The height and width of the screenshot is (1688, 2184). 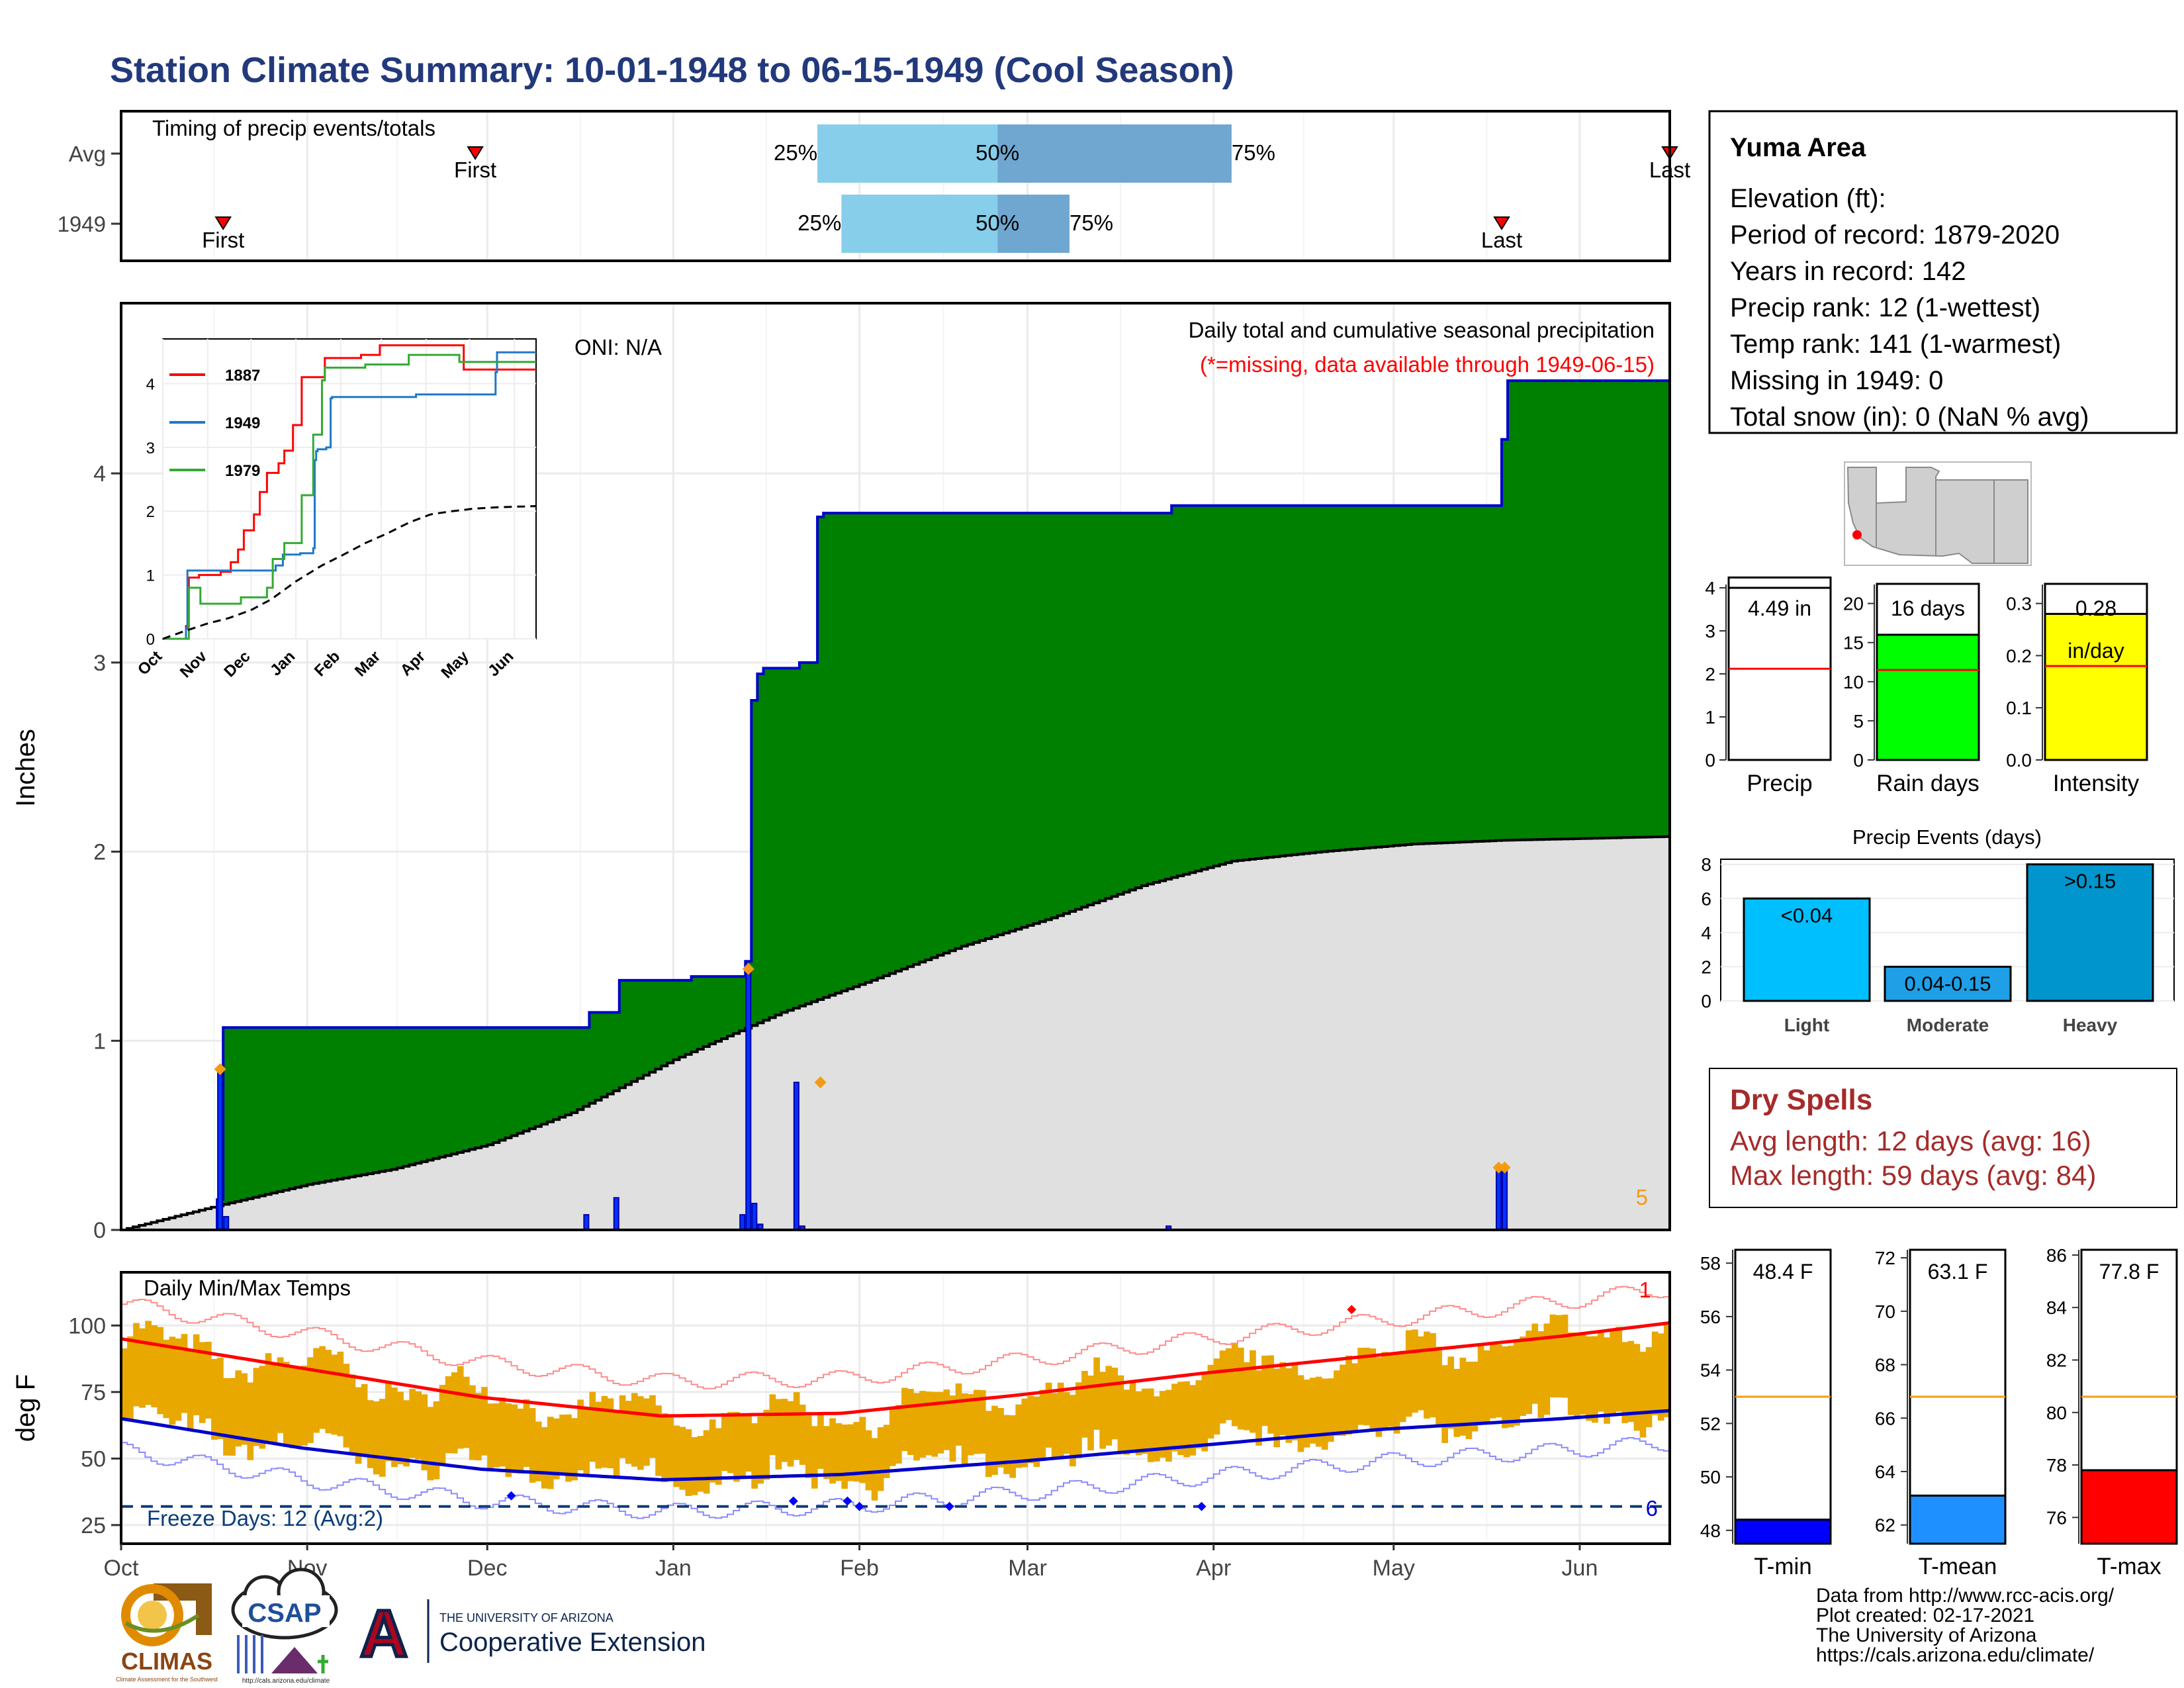 I want to click on p75-label: 75%, so click(x=1253, y=152).